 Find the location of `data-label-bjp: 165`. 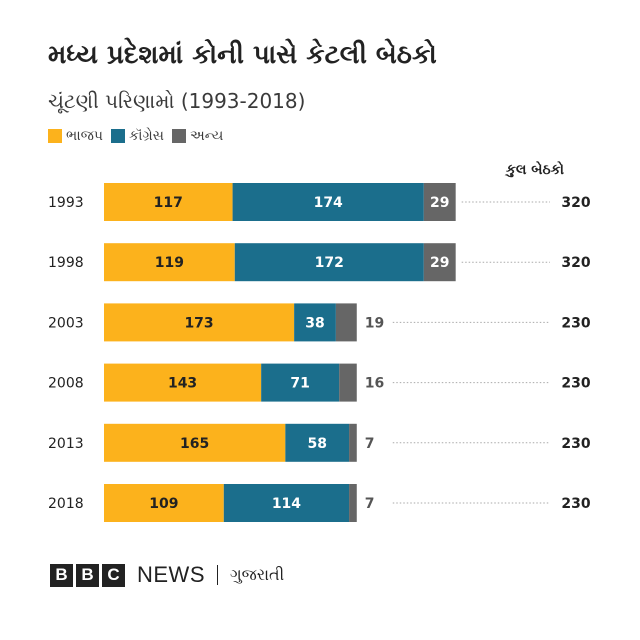

data-label-bjp: 165 is located at coordinates (194, 444).